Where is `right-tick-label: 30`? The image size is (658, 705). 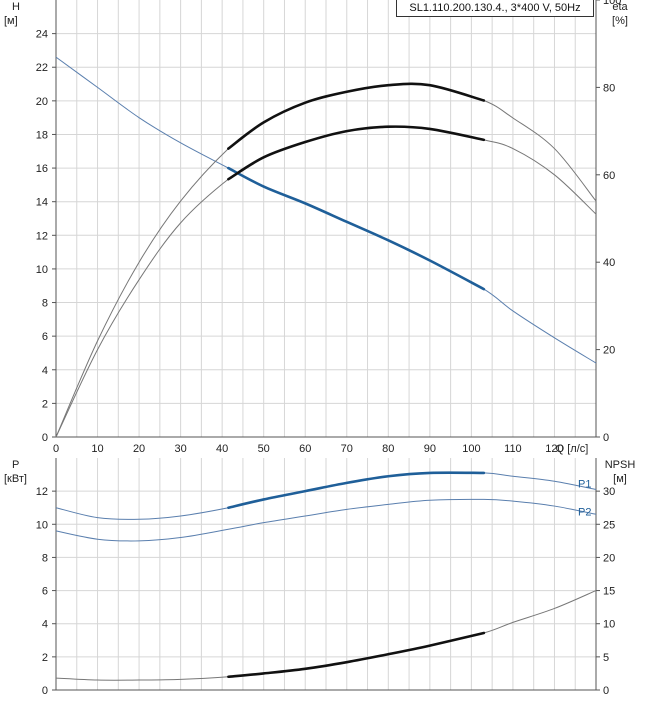
right-tick-label: 30 is located at coordinates (609, 492).